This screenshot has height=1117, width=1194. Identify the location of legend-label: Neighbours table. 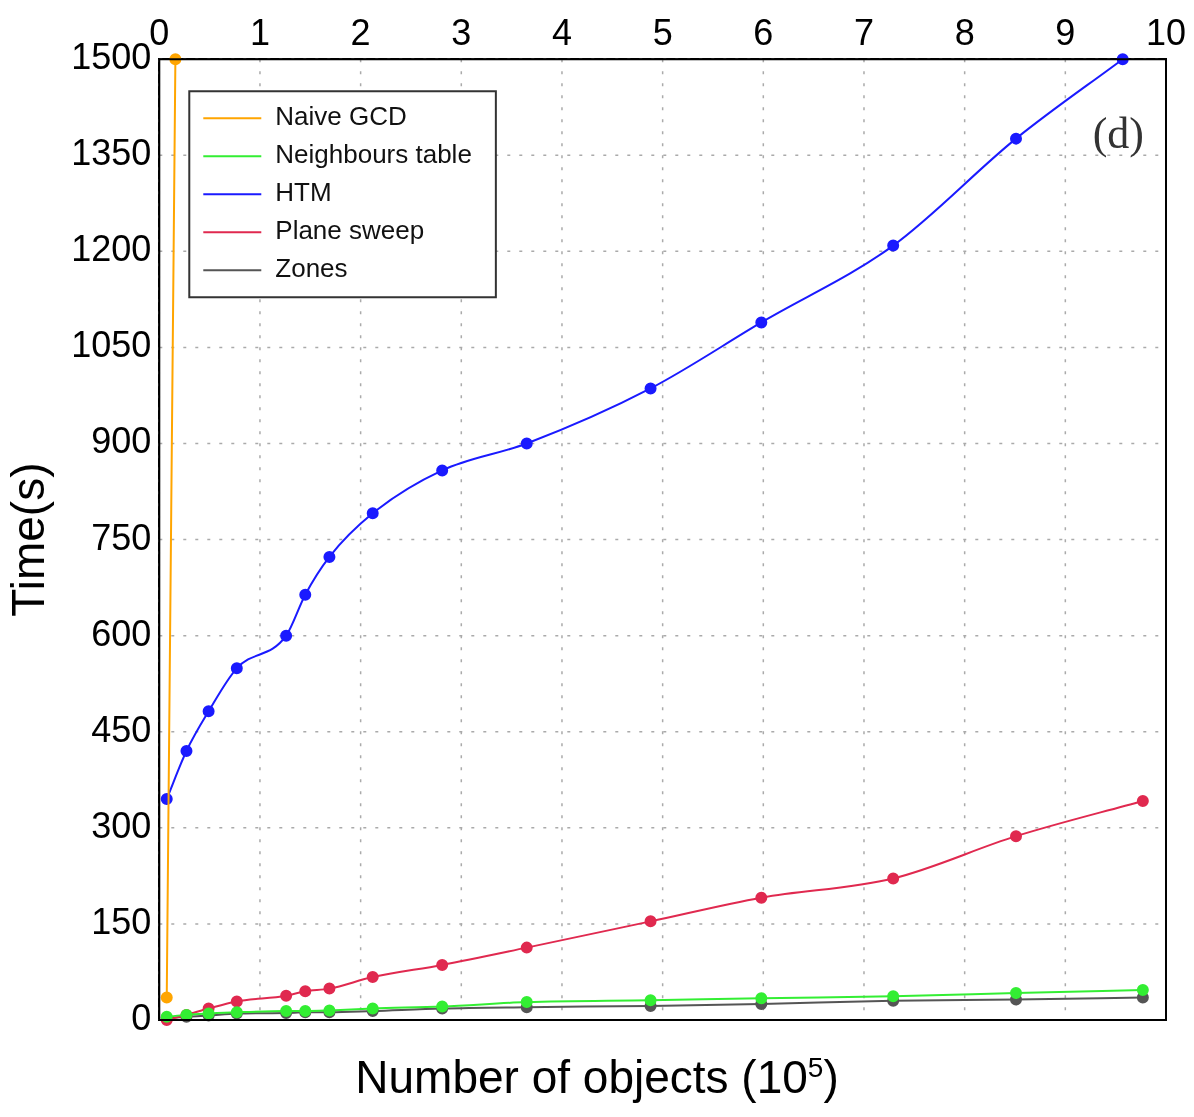
(373, 154).